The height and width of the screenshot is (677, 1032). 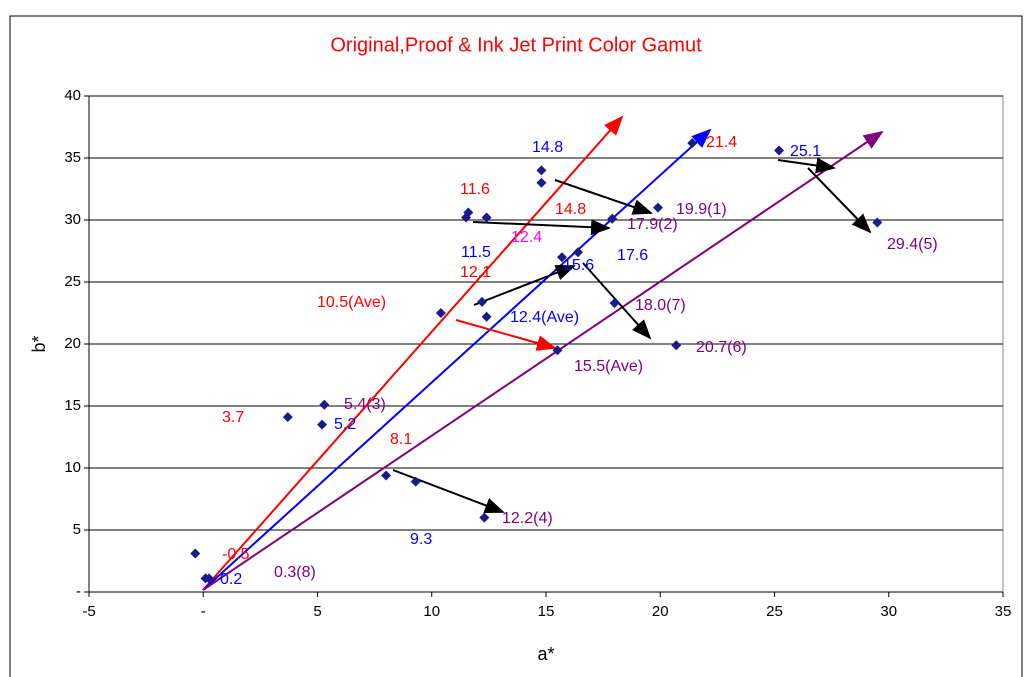 I want to click on x-tick-label: 35, so click(x=1003, y=611).